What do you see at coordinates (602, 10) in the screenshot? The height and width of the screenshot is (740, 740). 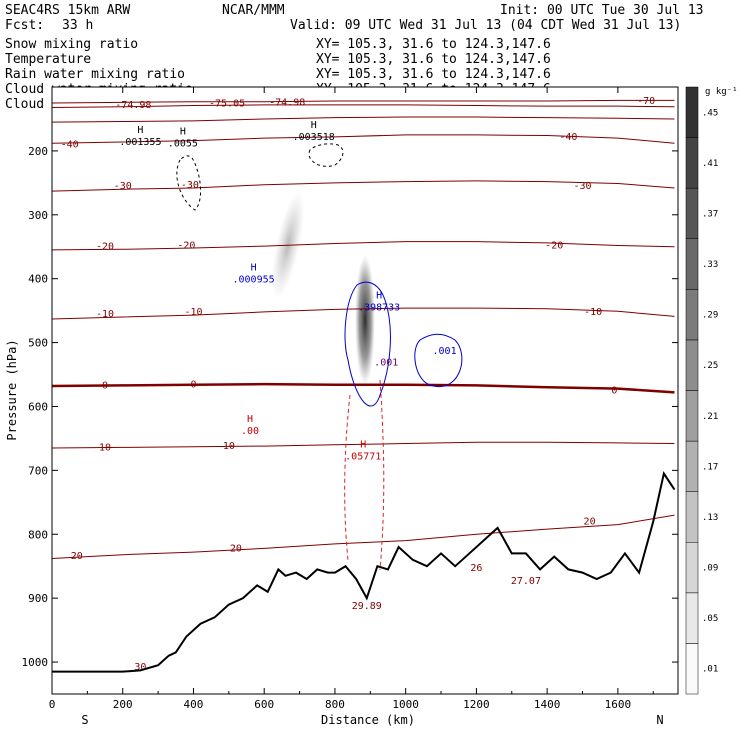 I see `init-time: Init: 00 UTC Tue 30 Jul 13` at bounding box center [602, 10].